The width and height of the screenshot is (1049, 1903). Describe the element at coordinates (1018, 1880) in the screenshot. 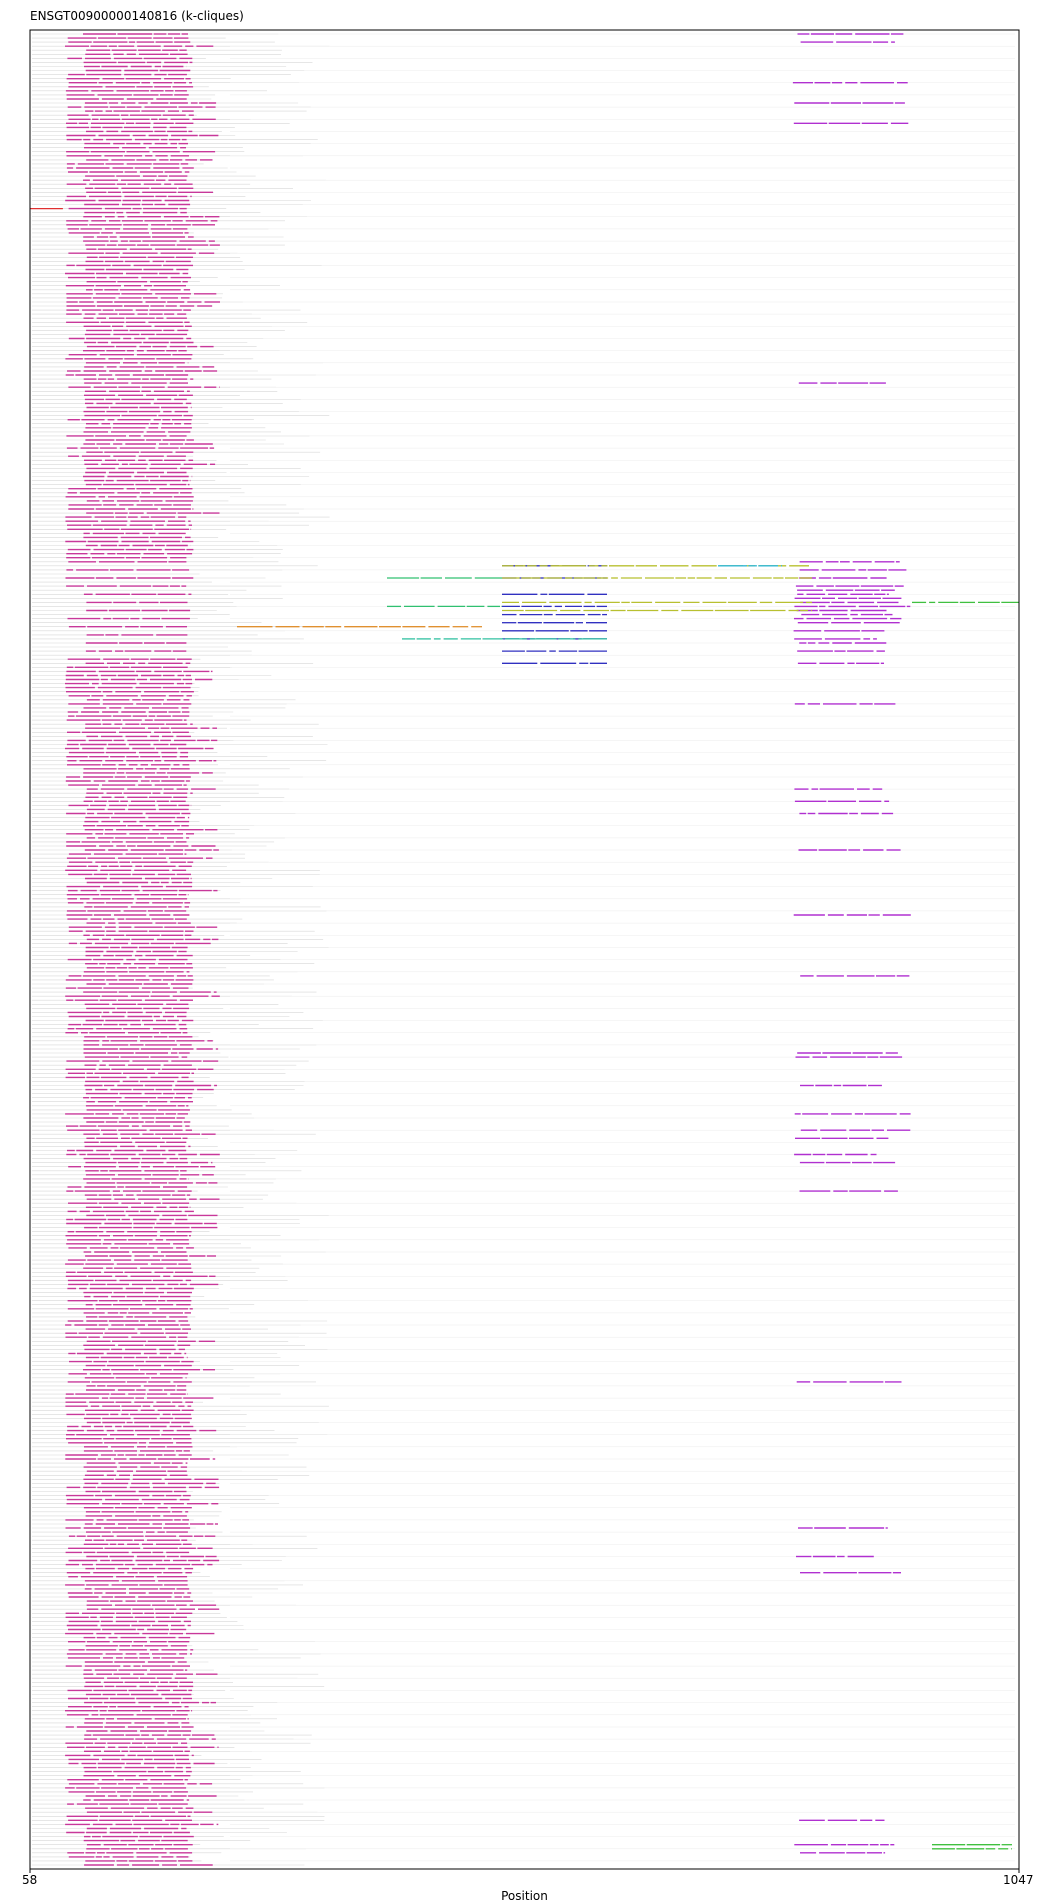

I see `x-tick-label-max: 1047` at that location.